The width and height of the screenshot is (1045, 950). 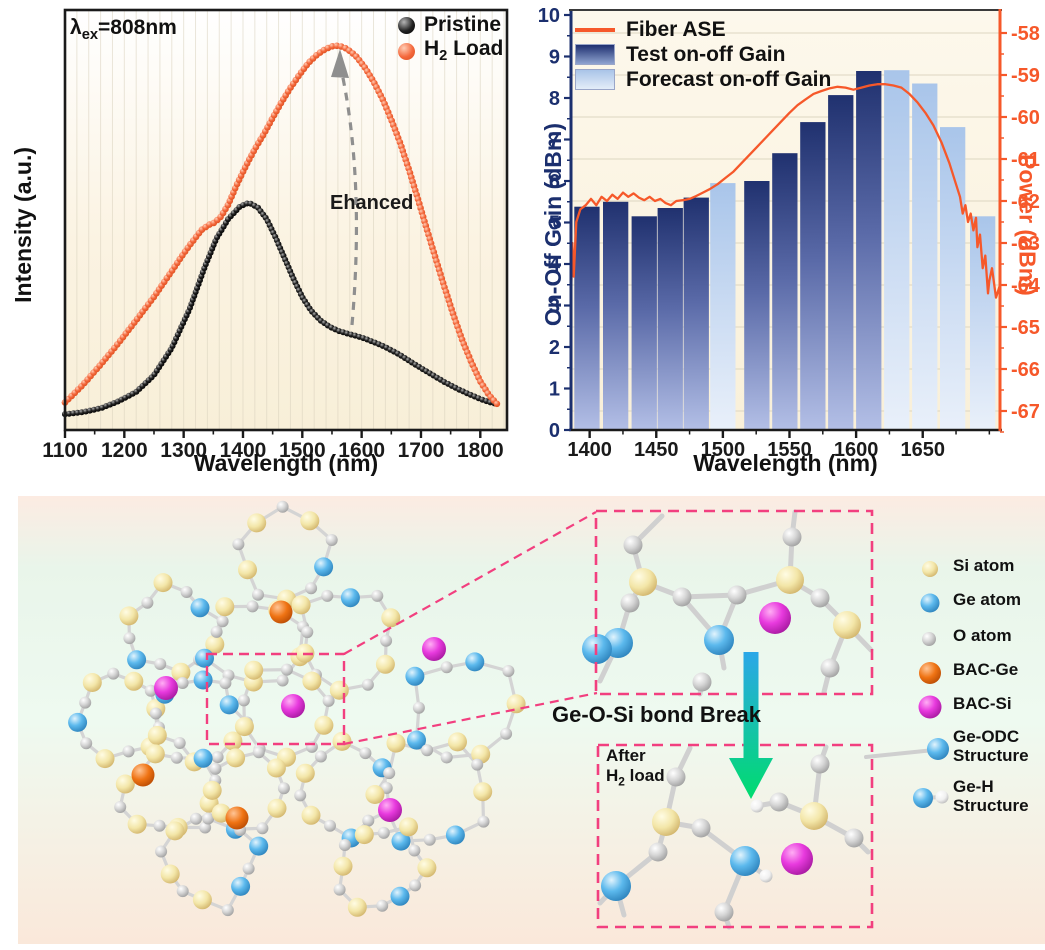 I want to click on legend-label-ge-atom: Ge atom, so click(x=987, y=599).